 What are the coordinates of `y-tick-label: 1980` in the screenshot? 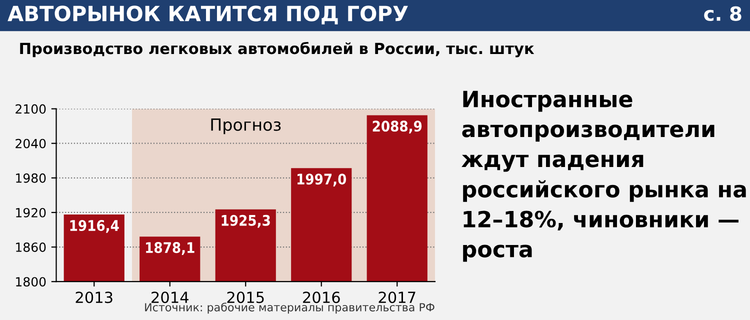 It's located at (31, 178).